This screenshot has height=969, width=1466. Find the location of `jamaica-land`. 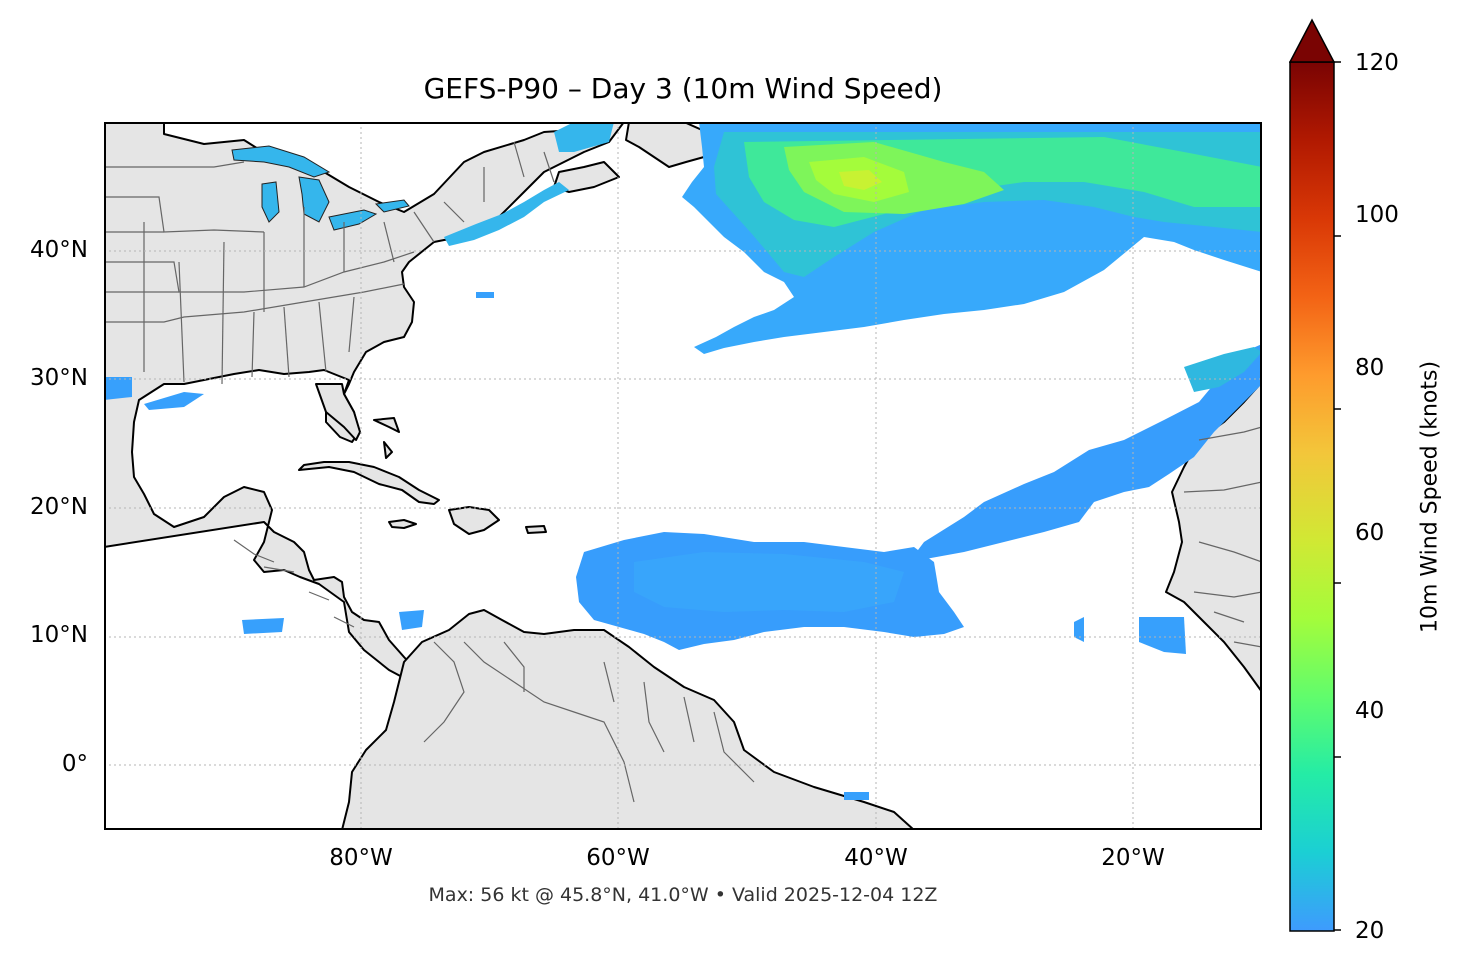

jamaica-land is located at coordinates (402, 524).